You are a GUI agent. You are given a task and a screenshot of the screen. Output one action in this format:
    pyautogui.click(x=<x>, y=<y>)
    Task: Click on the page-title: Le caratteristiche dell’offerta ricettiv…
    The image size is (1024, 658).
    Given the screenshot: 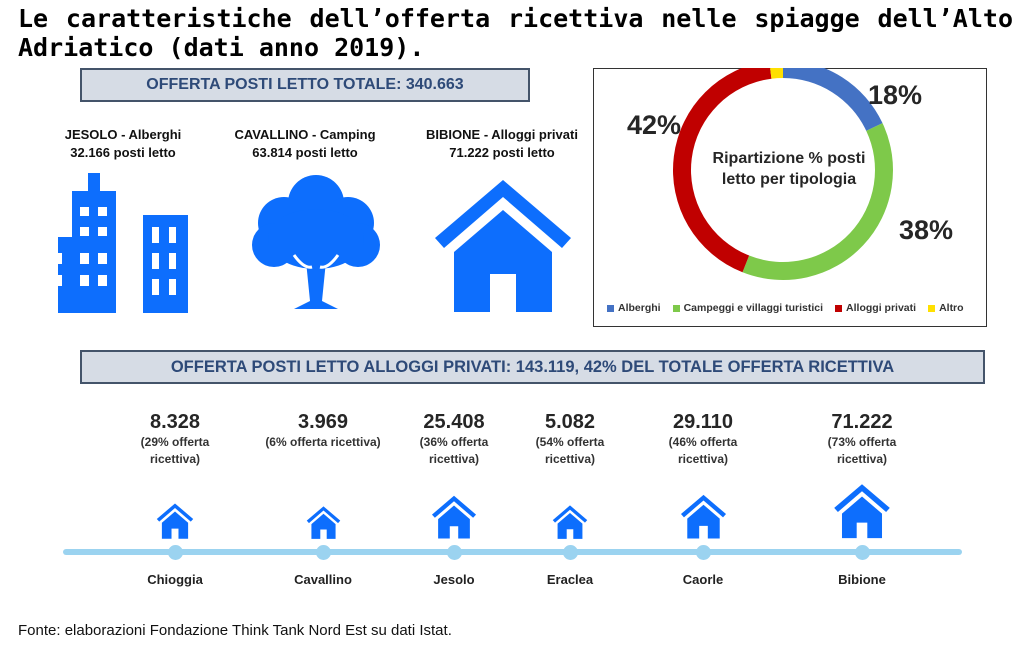 What is the action you would take?
    pyautogui.click(x=515, y=33)
    